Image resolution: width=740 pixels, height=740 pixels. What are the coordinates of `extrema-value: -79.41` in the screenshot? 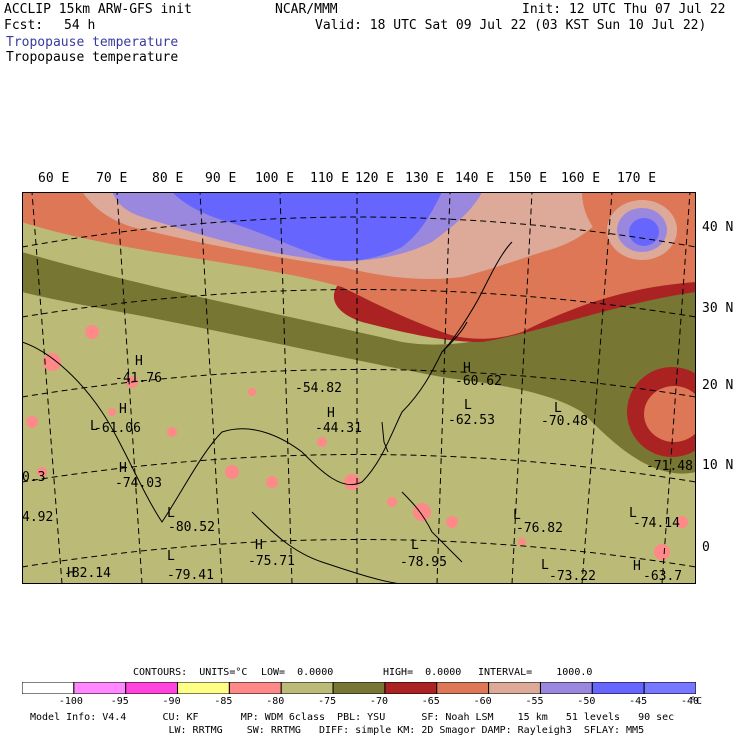 It's located at (190, 575).